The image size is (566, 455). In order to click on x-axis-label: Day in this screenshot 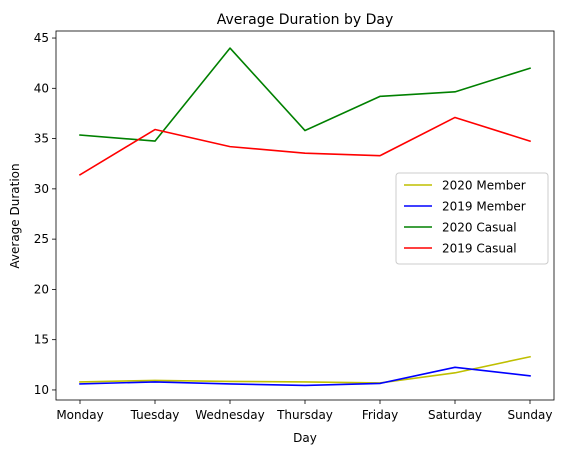, I will do `click(305, 438)`.